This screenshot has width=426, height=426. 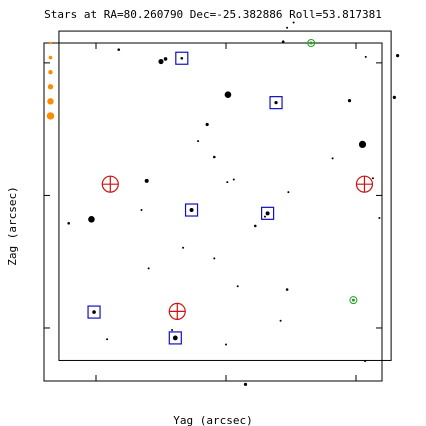 I want to click on x-axis-label: Yag (arcsec), so click(x=212, y=420).